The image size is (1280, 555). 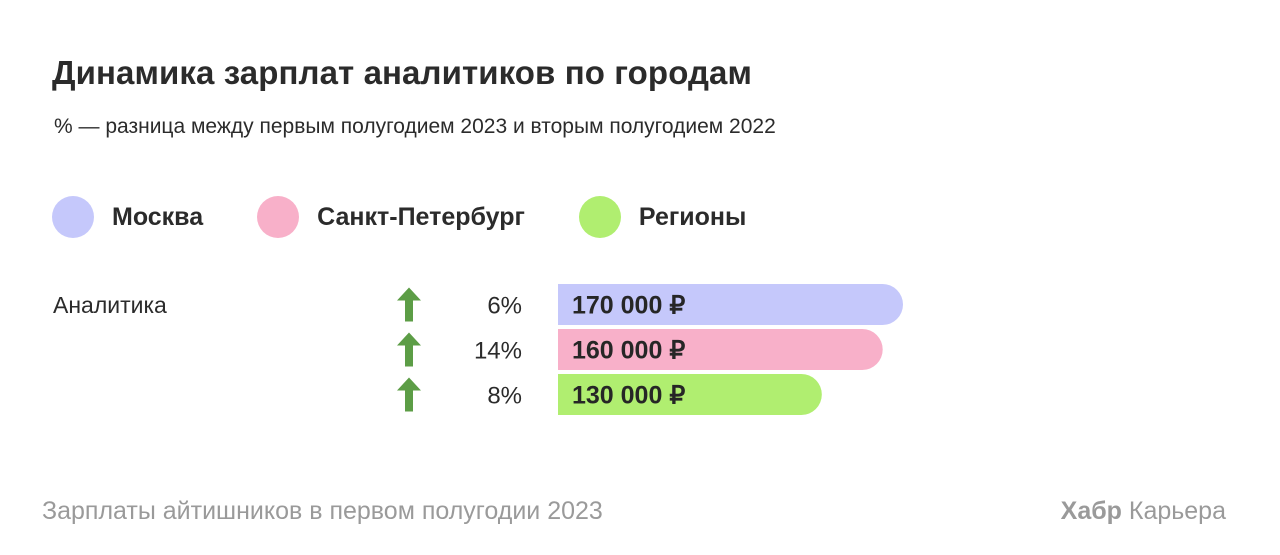 What do you see at coordinates (692, 216) in the screenshot?
I see `legend-label-regions: Регионы` at bounding box center [692, 216].